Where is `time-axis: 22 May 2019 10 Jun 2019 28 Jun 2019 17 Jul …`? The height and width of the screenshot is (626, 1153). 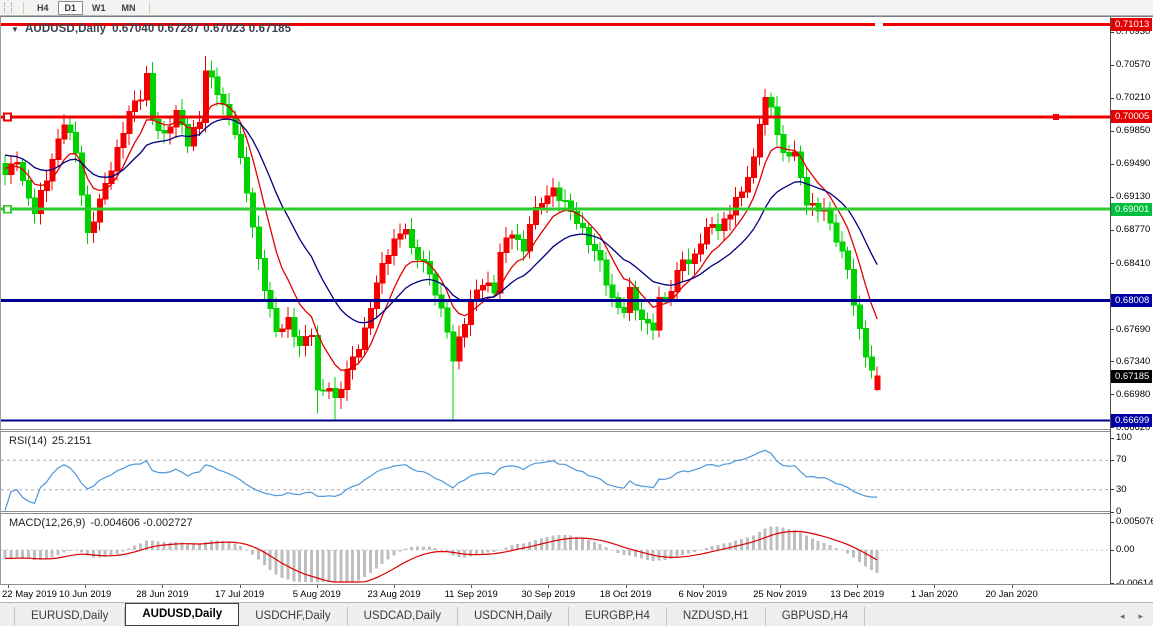 time-axis: 22 May 2019 10 Jun 2019 28 Jun 2019 17 Jul … is located at coordinates (576, 593).